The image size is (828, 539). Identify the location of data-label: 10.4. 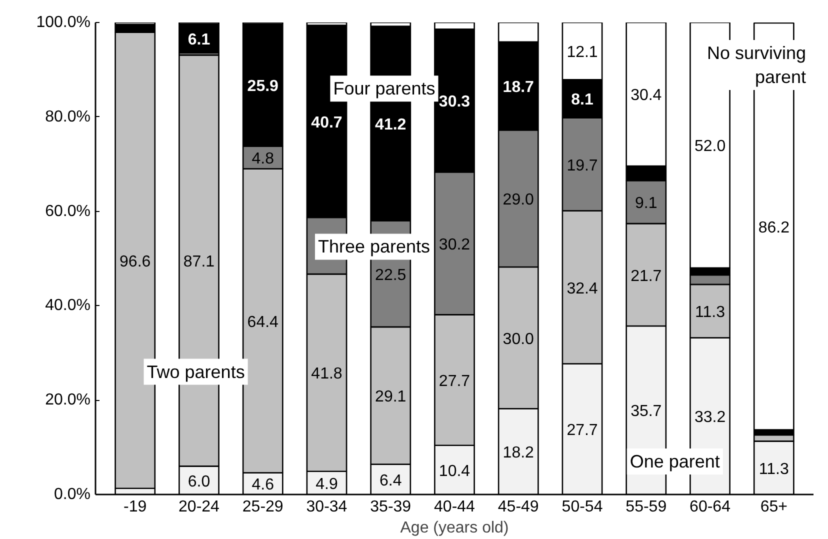
(454, 471).